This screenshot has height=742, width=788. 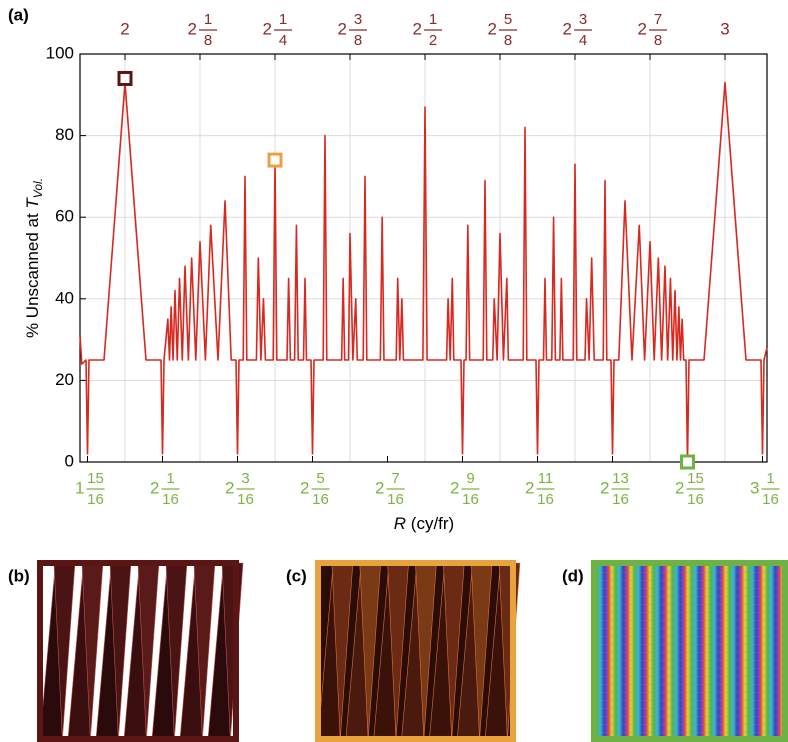 What do you see at coordinates (19, 575) in the screenshot?
I see `panel-label: (b)` at bounding box center [19, 575].